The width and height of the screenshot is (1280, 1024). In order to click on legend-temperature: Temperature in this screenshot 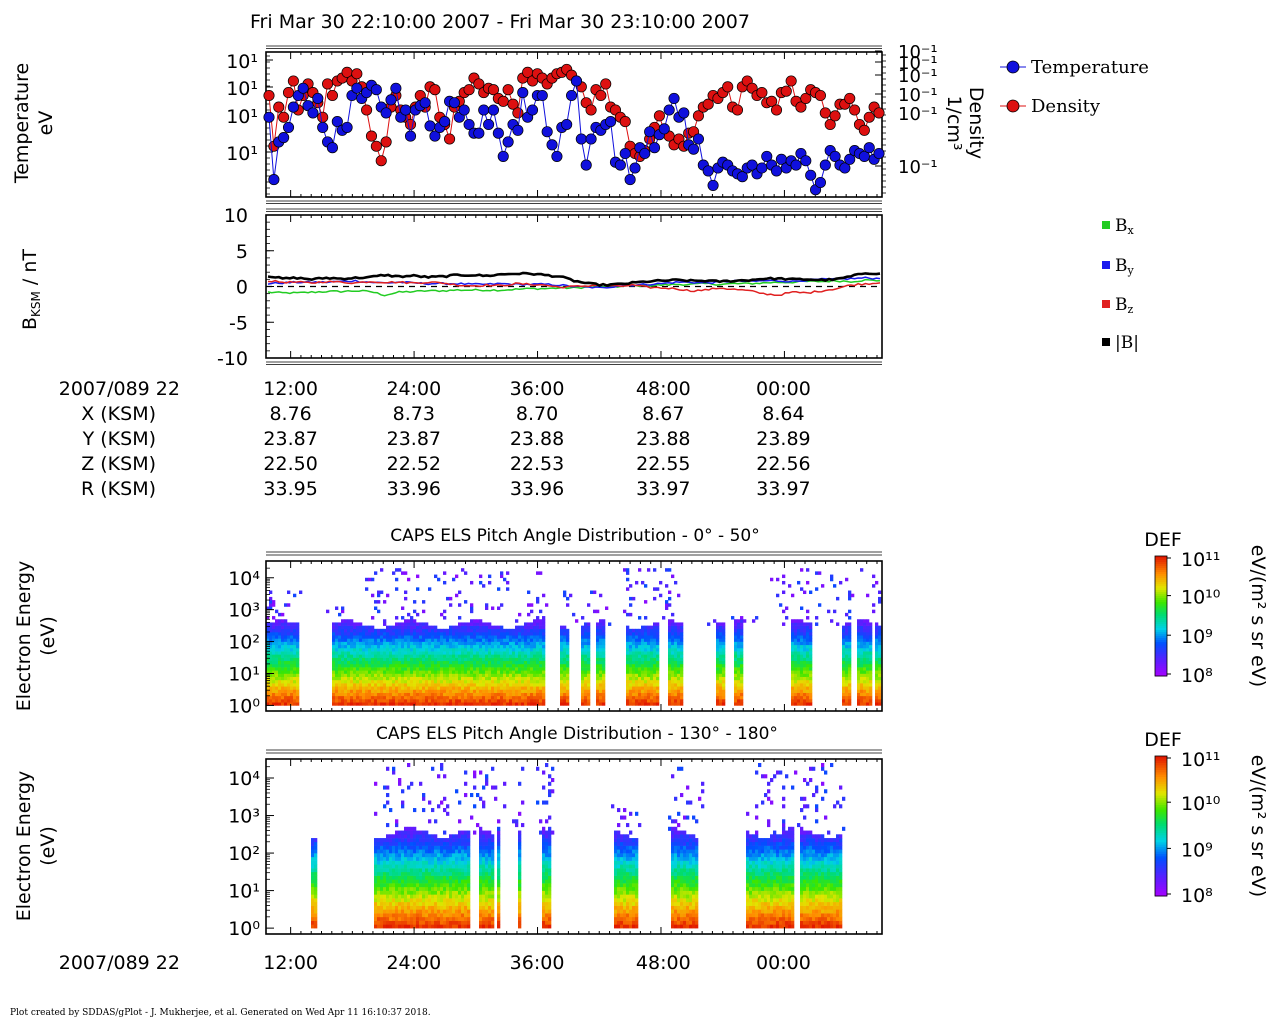, I will do `click(1090, 67)`.